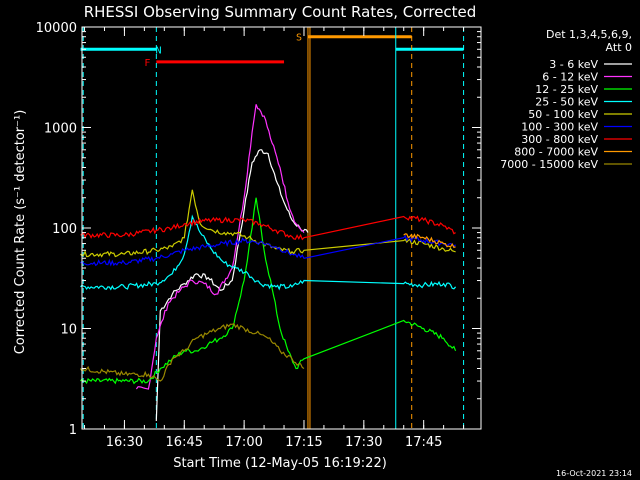 The image size is (640, 480). Describe the element at coordinates (272, 51) in the screenshot. I see `attenuator-bands: NF S` at that location.